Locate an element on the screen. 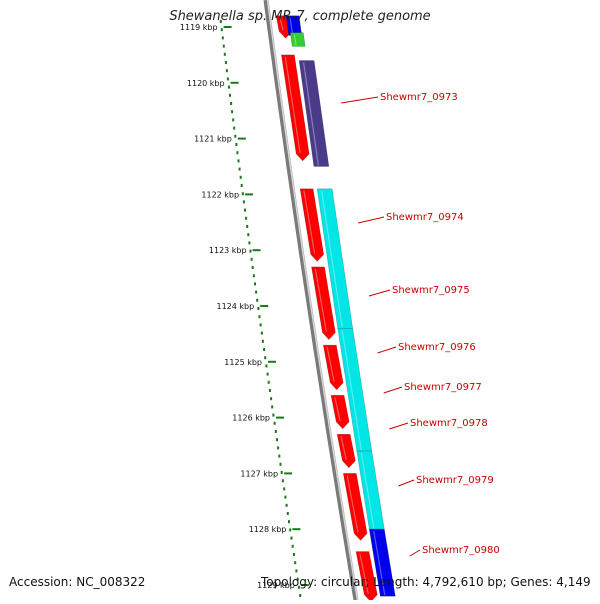 The image size is (600, 604). gene-label: Shewmr7_0975 is located at coordinates (431, 290).